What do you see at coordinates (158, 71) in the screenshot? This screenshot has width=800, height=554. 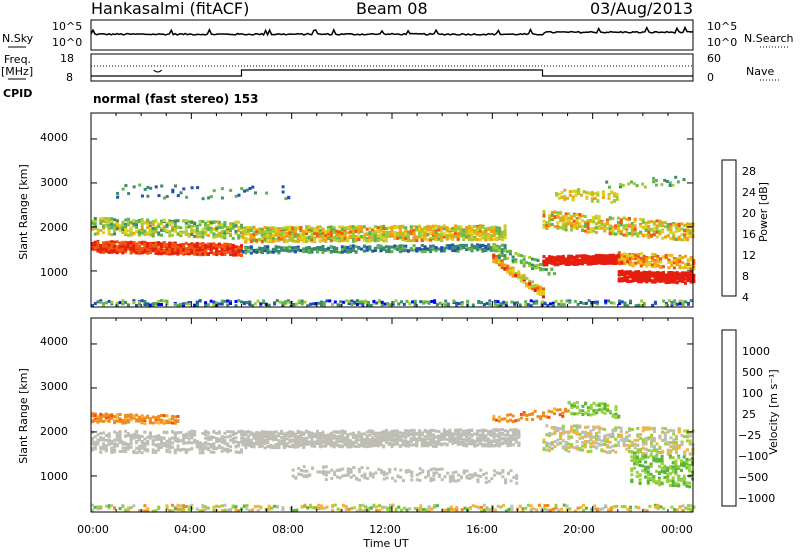 I see `freq-dip` at bounding box center [158, 71].